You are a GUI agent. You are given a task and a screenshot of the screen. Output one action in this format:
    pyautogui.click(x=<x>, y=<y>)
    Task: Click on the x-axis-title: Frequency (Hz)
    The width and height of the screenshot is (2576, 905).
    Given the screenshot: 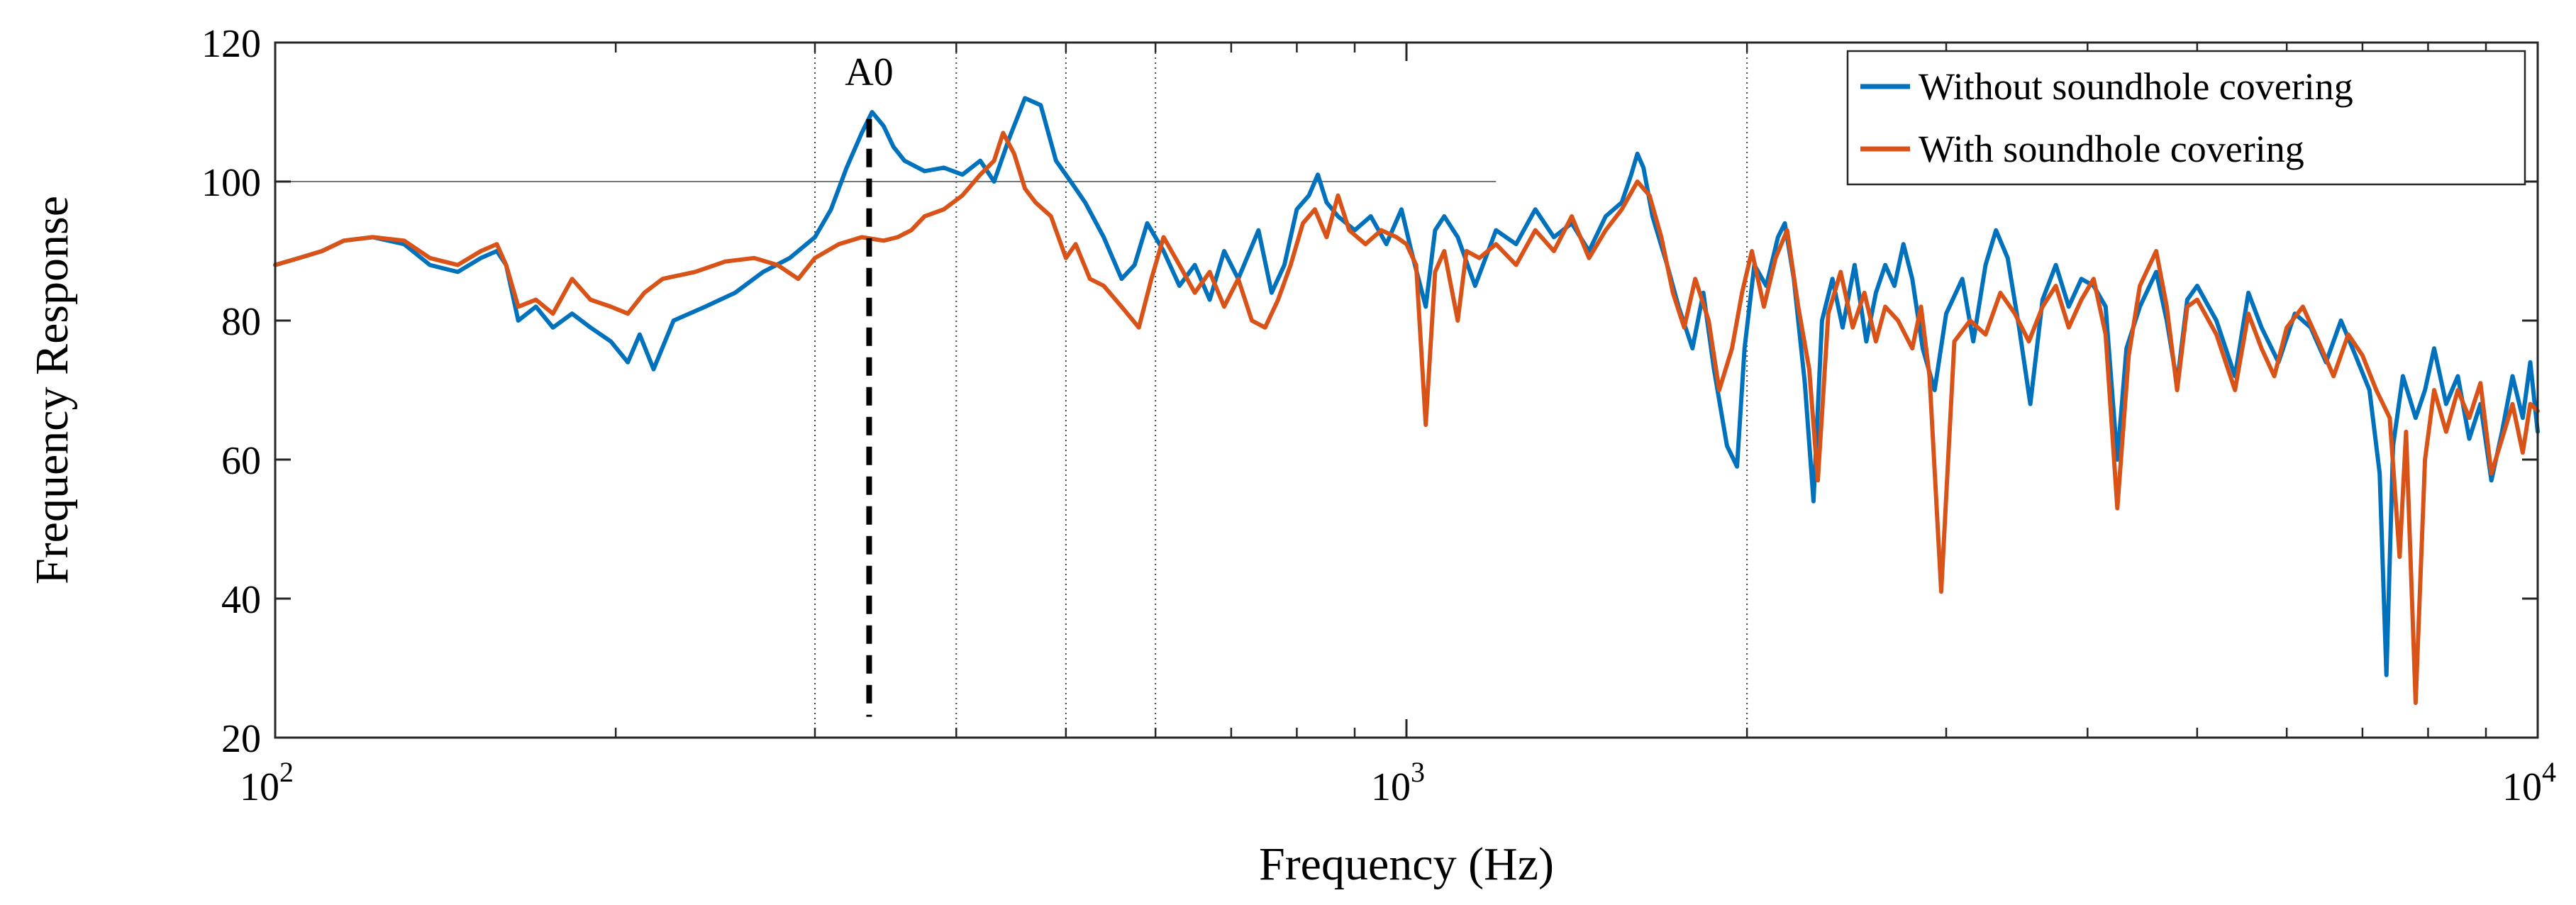 What is the action you would take?
    pyautogui.click(x=1406, y=864)
    